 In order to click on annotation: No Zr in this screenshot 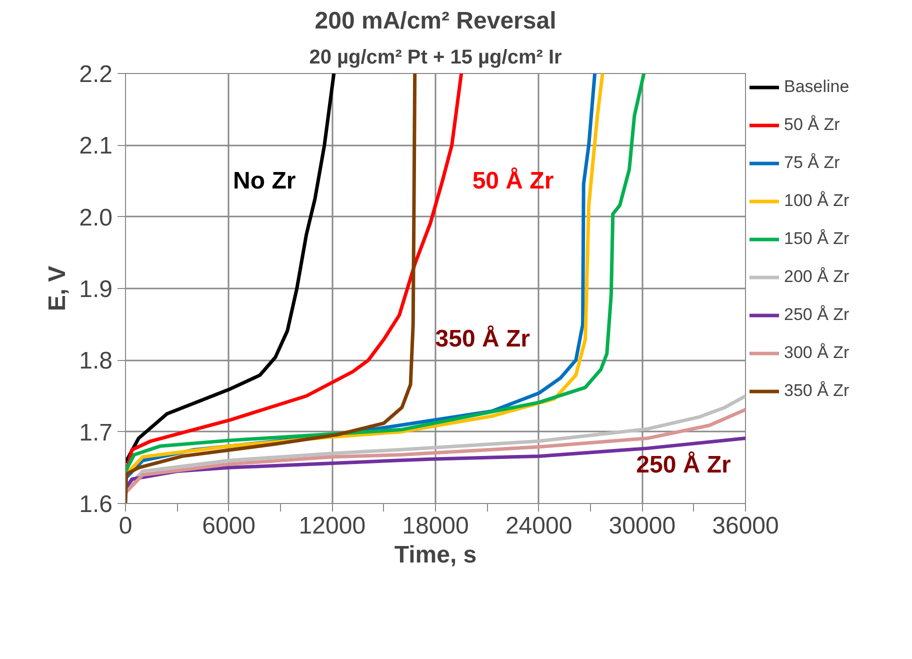, I will do `click(264, 181)`.